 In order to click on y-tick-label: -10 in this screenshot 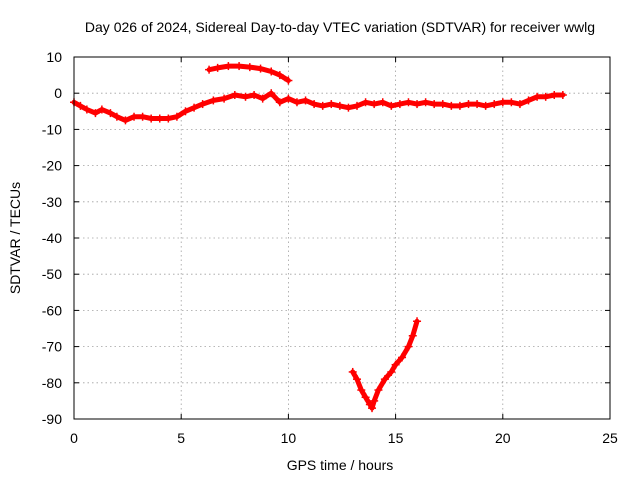, I will do `click(52, 129)`.